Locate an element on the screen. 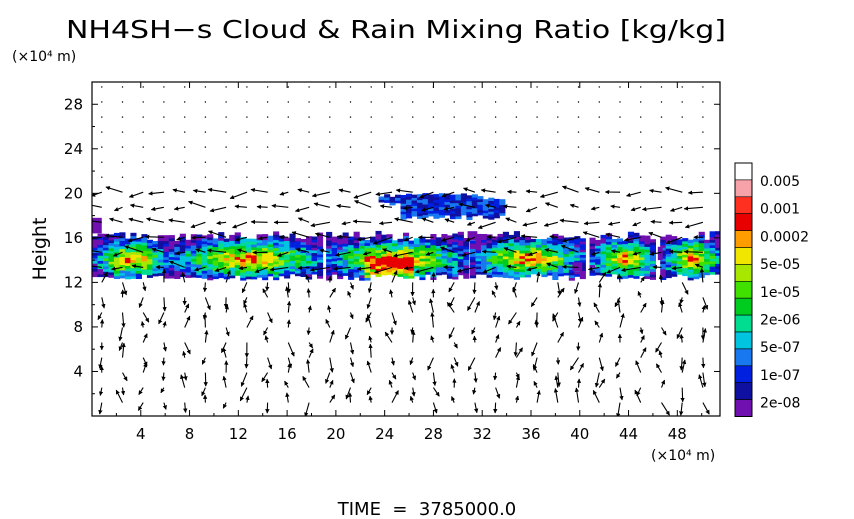 This screenshot has height=519, width=854. x-tick-label: 48 is located at coordinates (677, 434).